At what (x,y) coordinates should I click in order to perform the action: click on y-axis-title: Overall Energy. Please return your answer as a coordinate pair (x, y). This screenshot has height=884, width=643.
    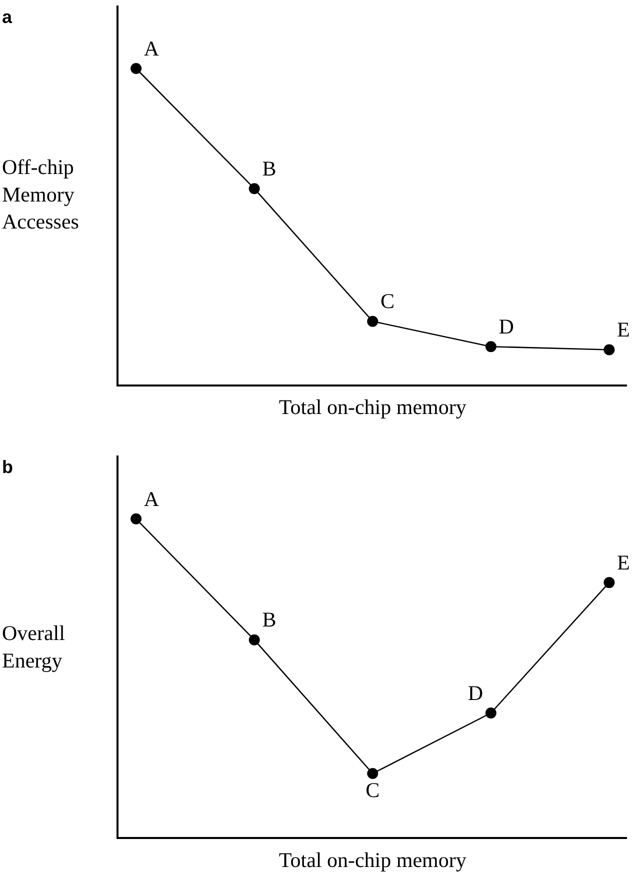
    Looking at the image, I should click on (34, 646).